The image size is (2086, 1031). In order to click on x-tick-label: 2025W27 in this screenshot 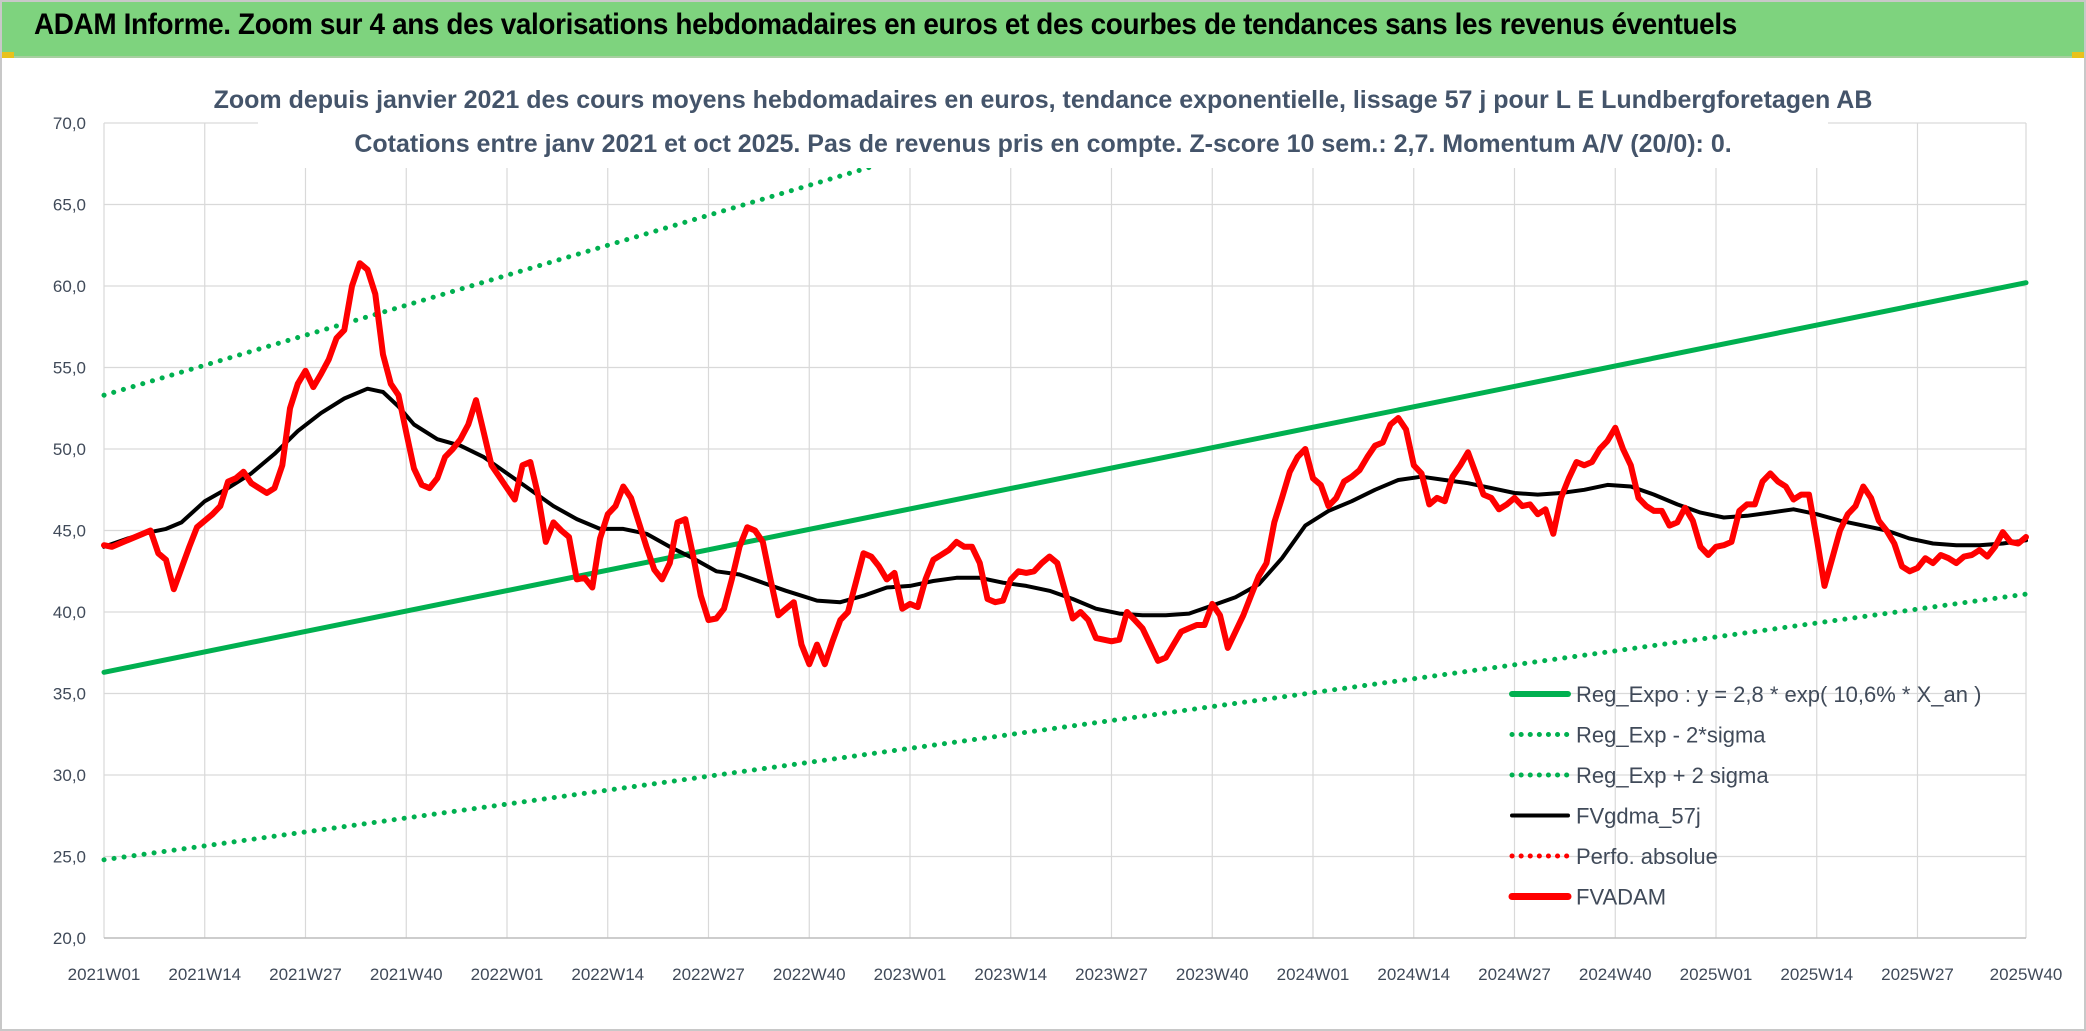, I will do `click(1917, 974)`.